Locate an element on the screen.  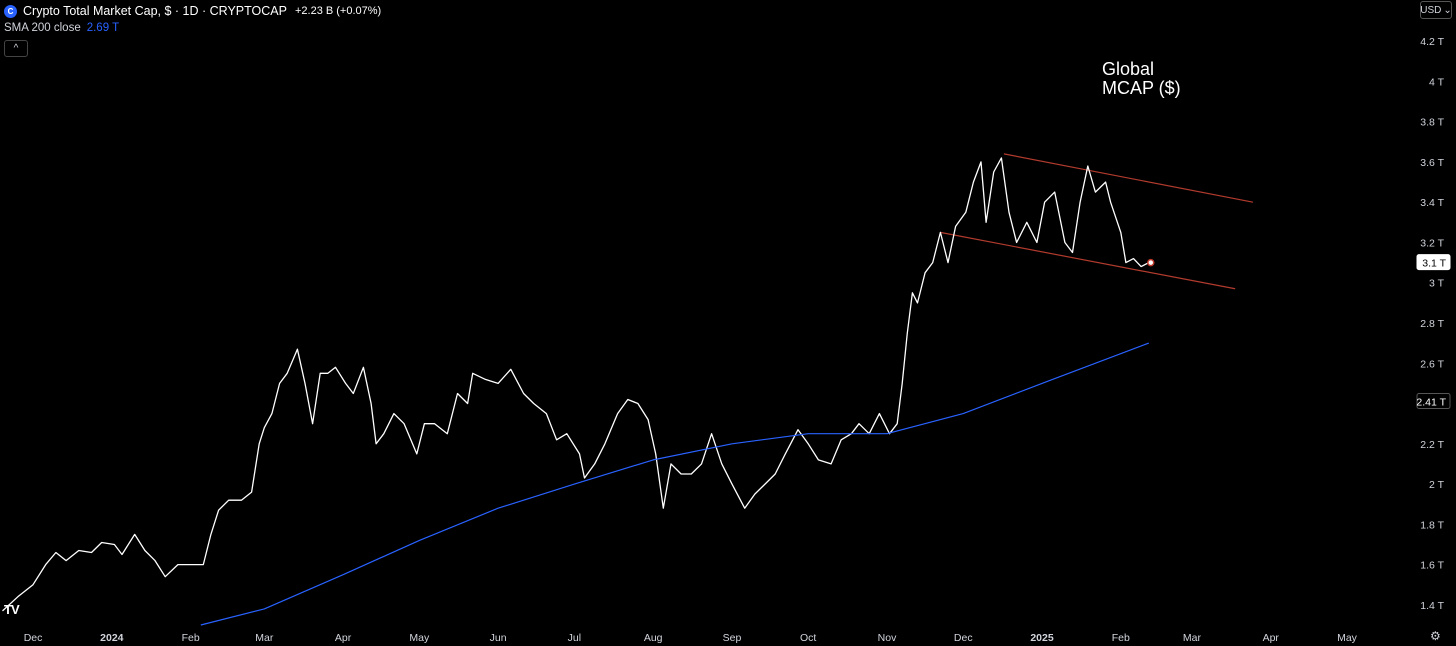
x-tick-label: Aug is located at coordinates (653, 638).